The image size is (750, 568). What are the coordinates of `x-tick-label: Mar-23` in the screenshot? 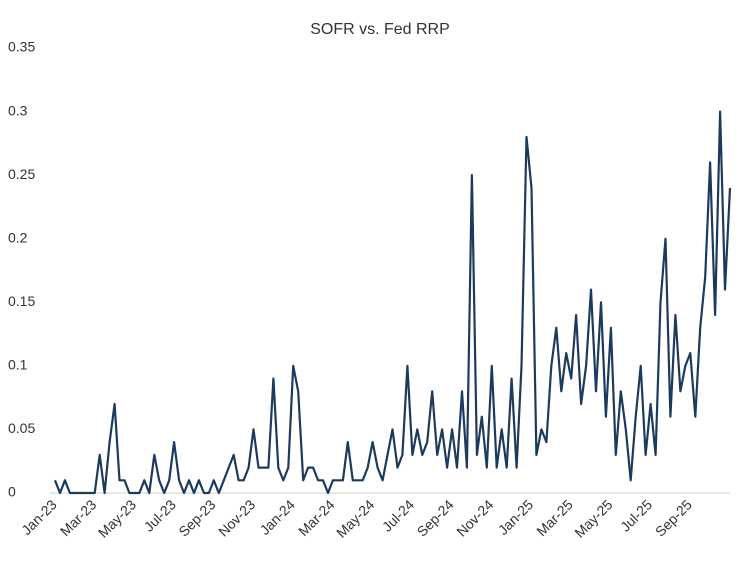 It's located at (78, 517).